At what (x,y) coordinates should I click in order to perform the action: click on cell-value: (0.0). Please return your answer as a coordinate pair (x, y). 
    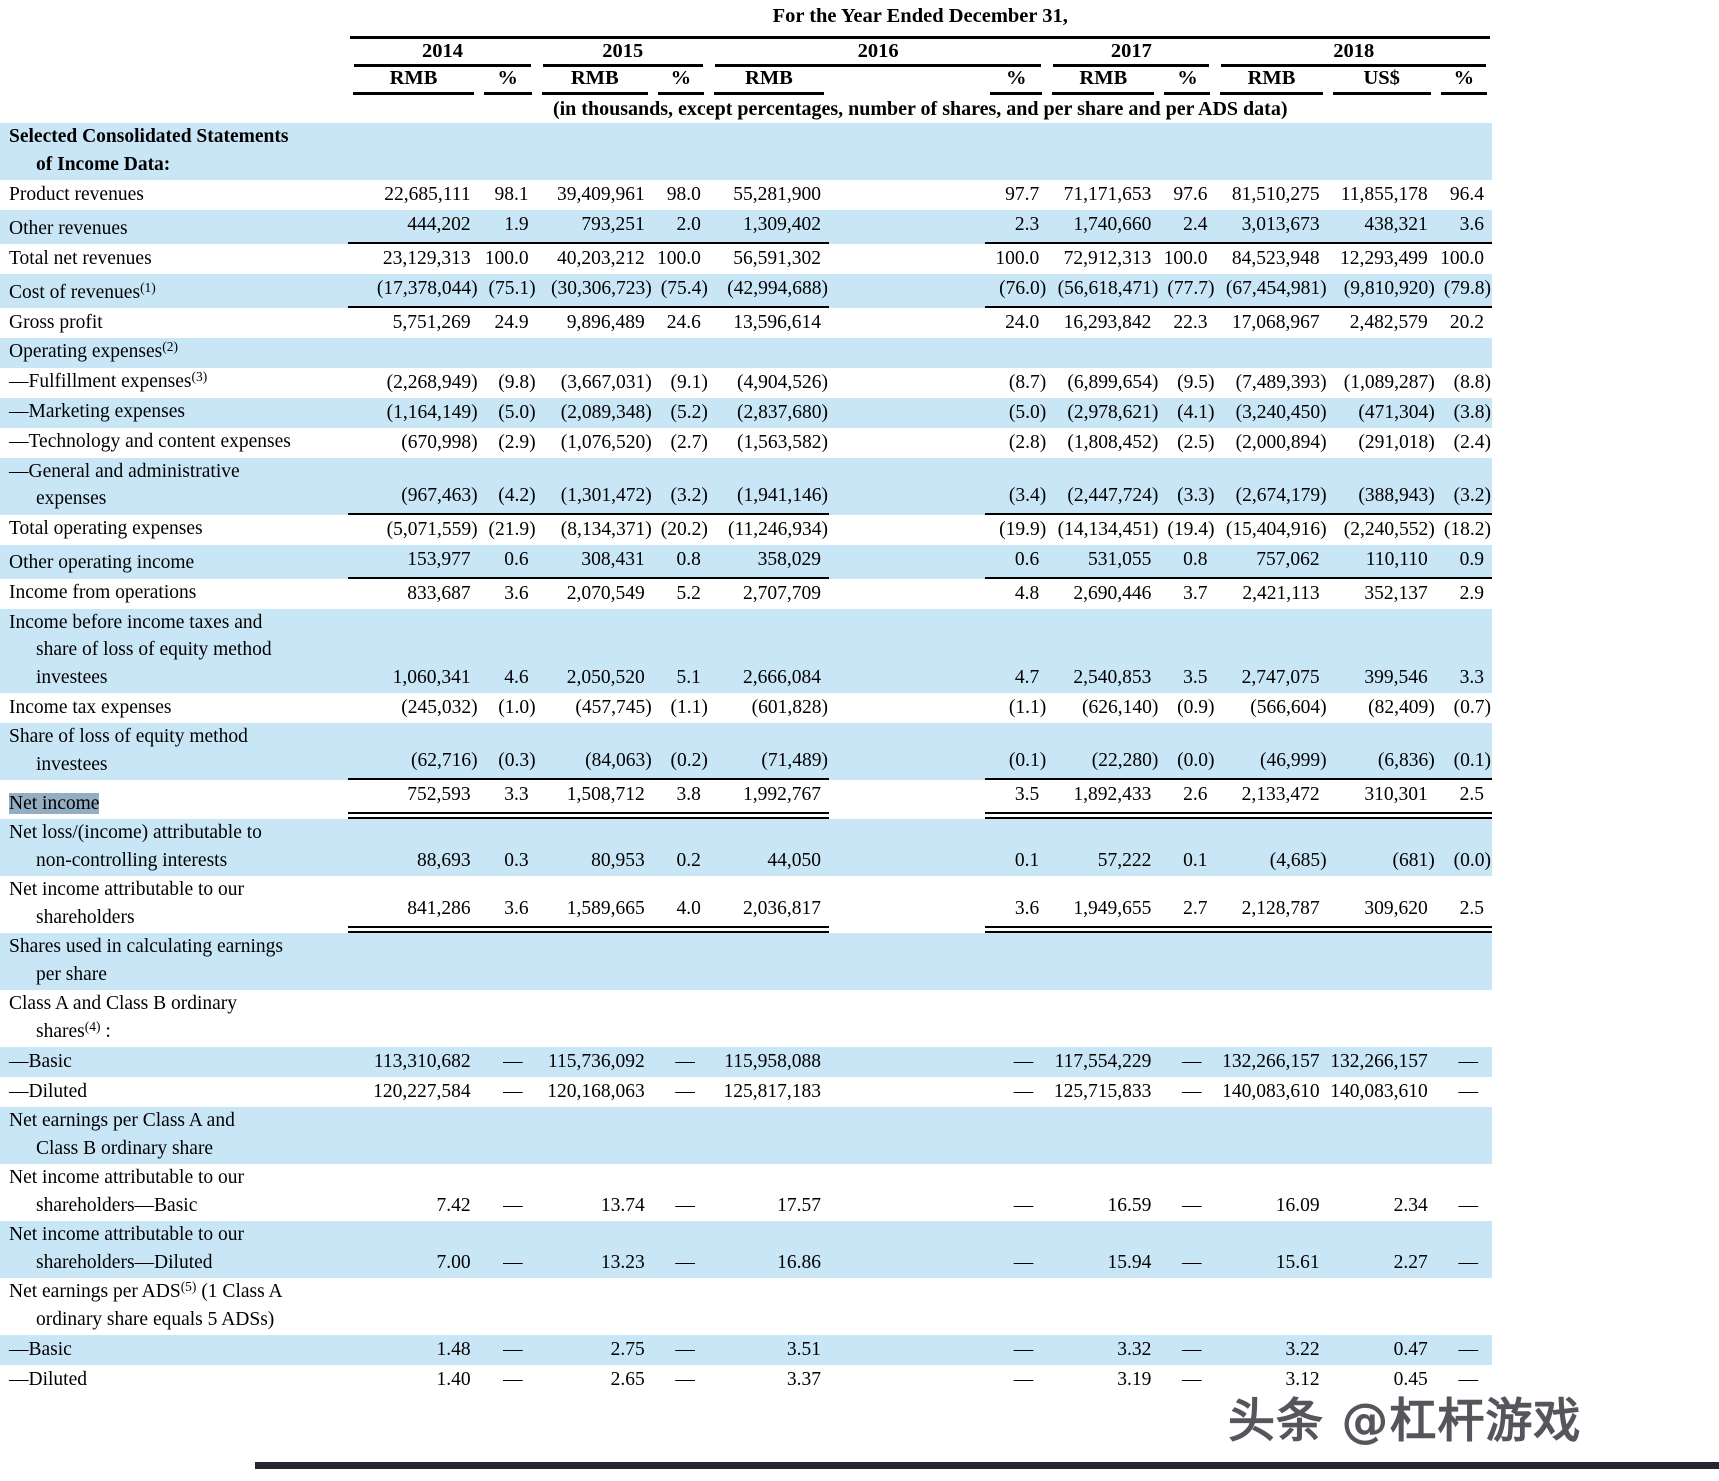
    Looking at the image, I should click on (1187, 751).